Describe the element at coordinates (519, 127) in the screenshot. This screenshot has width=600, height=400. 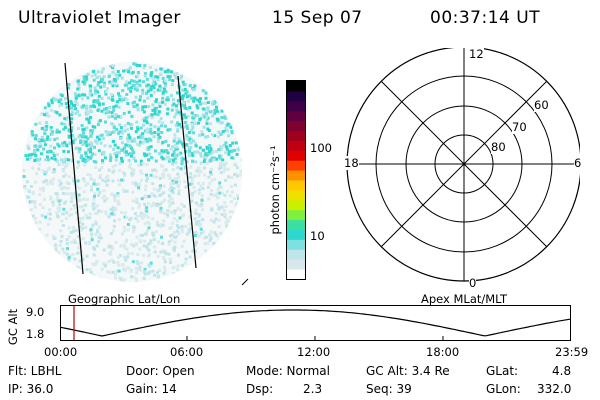
I see `polar-label-70: 70` at that location.